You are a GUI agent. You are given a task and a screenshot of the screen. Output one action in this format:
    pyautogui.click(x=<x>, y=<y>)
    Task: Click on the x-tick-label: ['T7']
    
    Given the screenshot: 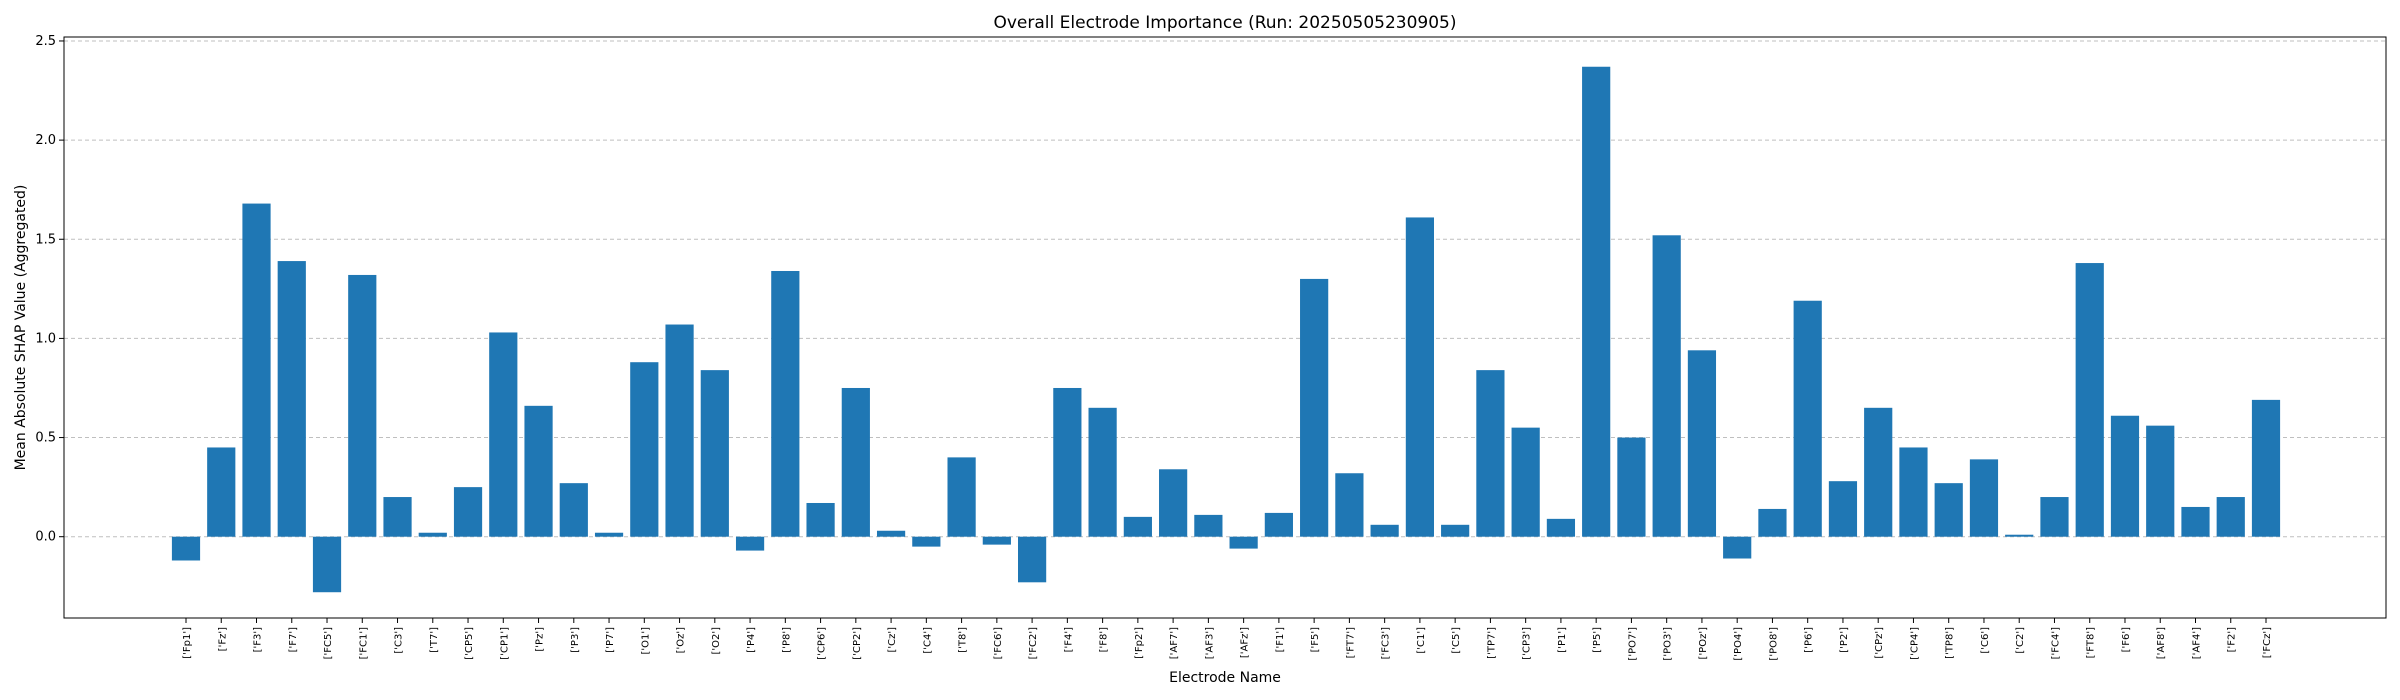 What is the action you would take?
    pyautogui.click(x=434, y=640)
    